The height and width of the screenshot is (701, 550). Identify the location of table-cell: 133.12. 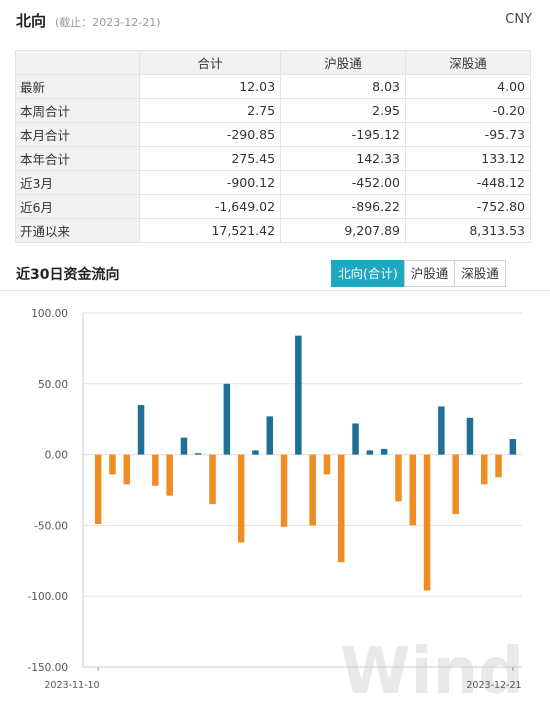
(468, 158).